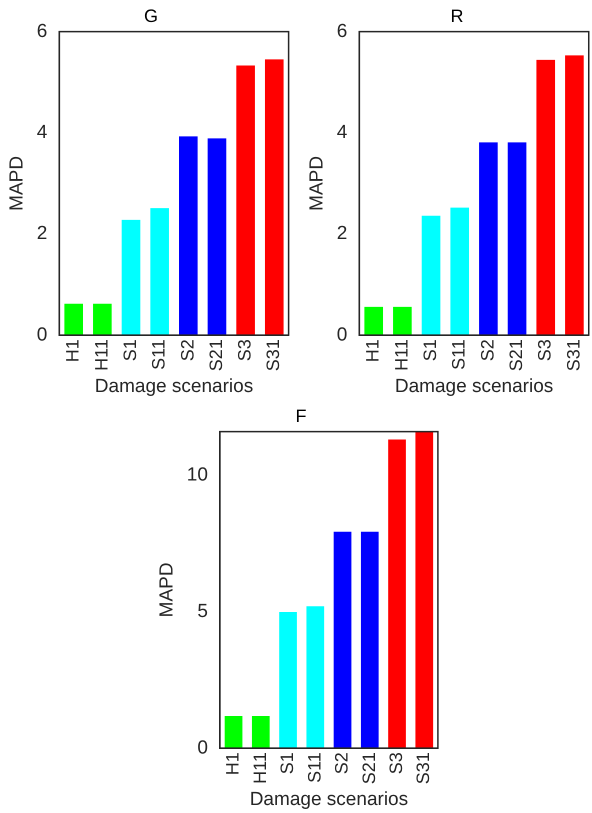 This screenshot has width=592, height=813. What do you see at coordinates (301, 416) in the screenshot?
I see `chart-title: F` at bounding box center [301, 416].